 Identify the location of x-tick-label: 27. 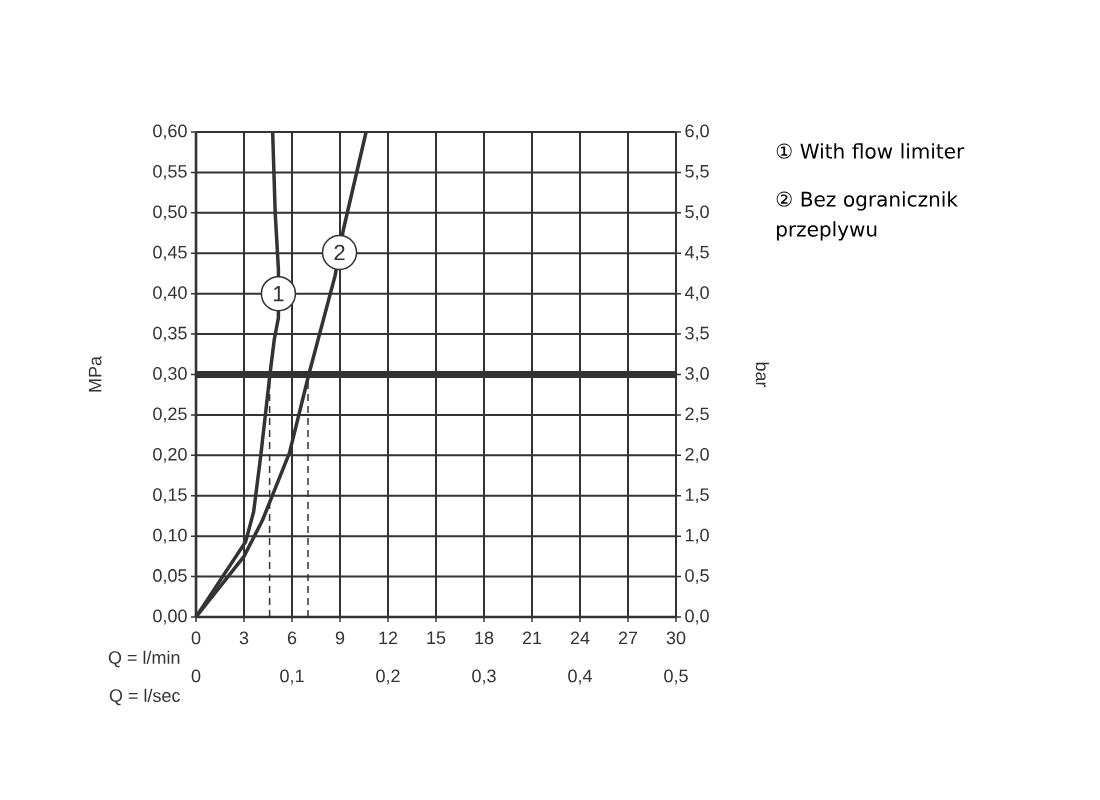
(628, 638).